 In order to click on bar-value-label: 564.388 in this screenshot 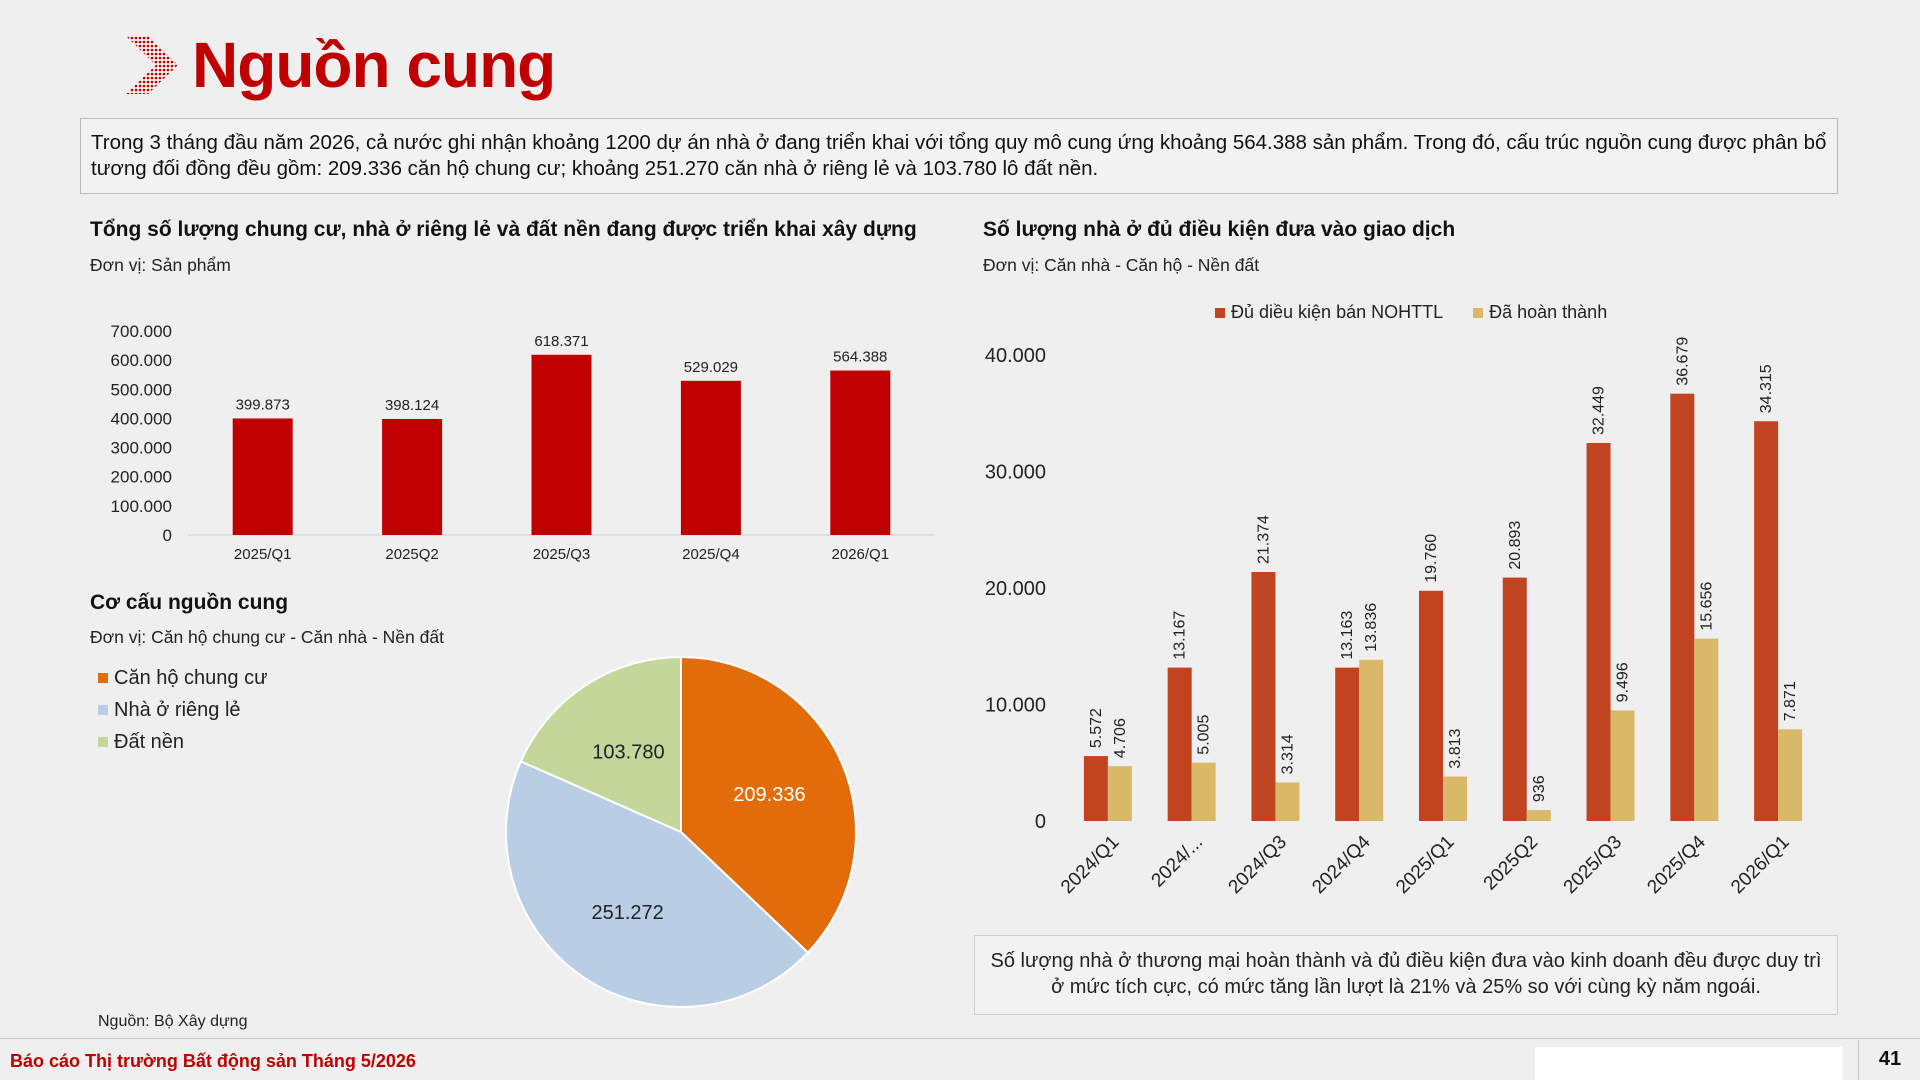, I will do `click(860, 357)`.